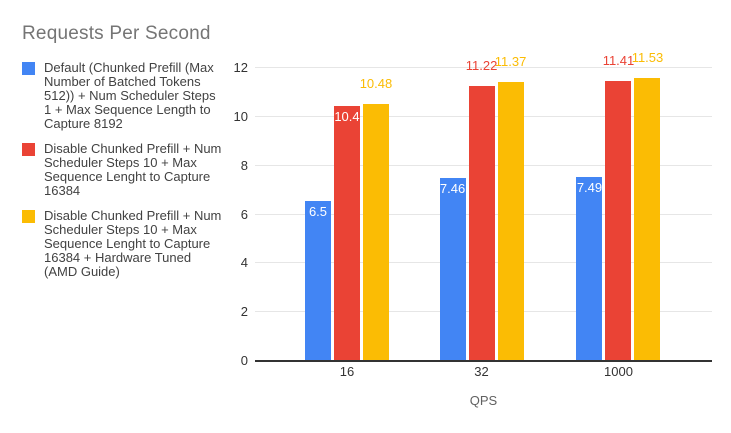  What do you see at coordinates (244, 165) in the screenshot?
I see `y-tick-label: 8` at bounding box center [244, 165].